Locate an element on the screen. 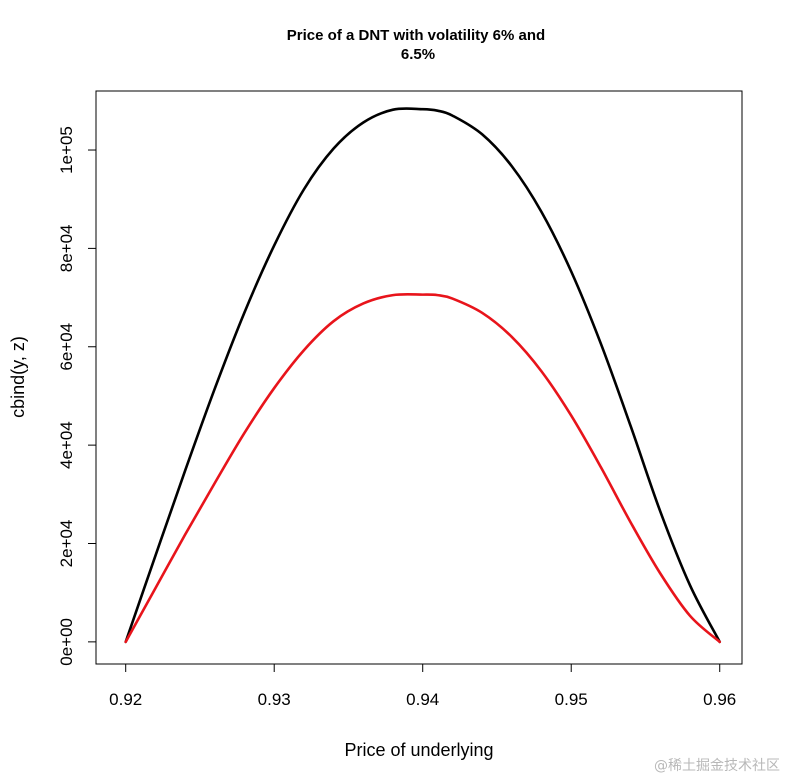 This screenshot has width=787, height=780. y-axis-label: cbind(y, z) is located at coordinates (18, 377).